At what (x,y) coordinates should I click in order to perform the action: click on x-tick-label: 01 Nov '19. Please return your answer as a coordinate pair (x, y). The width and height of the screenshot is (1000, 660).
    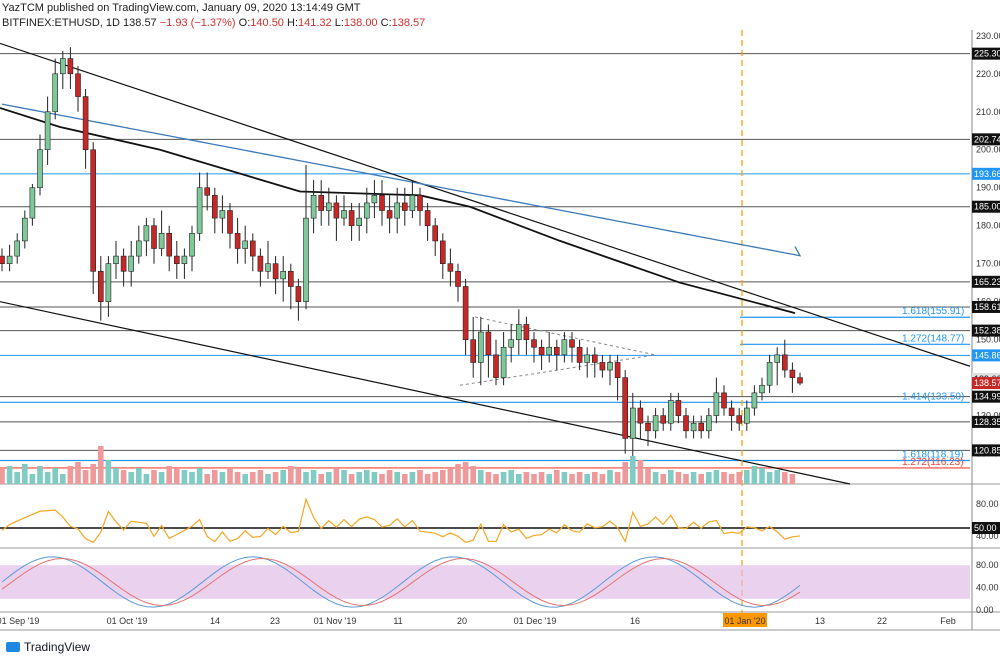
    Looking at the image, I should click on (335, 621).